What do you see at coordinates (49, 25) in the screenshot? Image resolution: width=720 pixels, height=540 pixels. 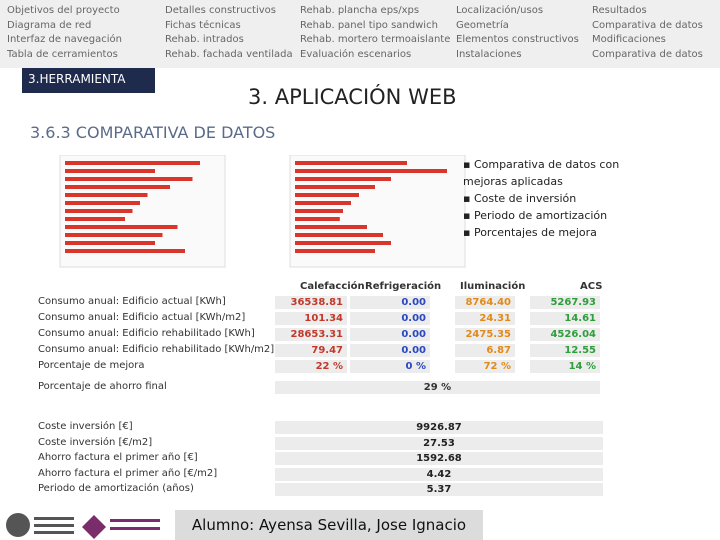 I see `nav-link: Diagrama de red` at bounding box center [49, 25].